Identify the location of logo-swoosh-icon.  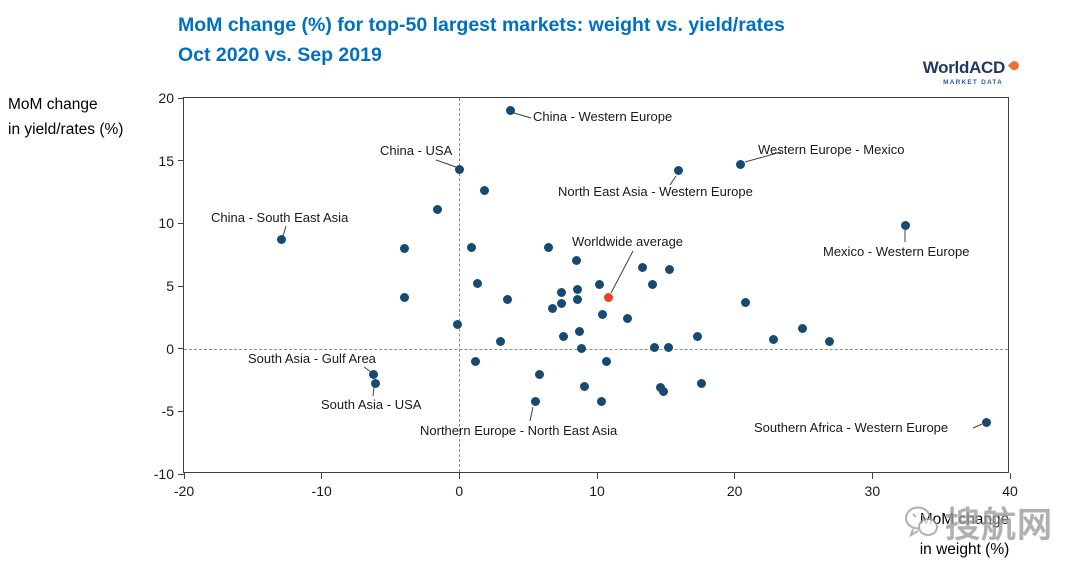
(1014, 66).